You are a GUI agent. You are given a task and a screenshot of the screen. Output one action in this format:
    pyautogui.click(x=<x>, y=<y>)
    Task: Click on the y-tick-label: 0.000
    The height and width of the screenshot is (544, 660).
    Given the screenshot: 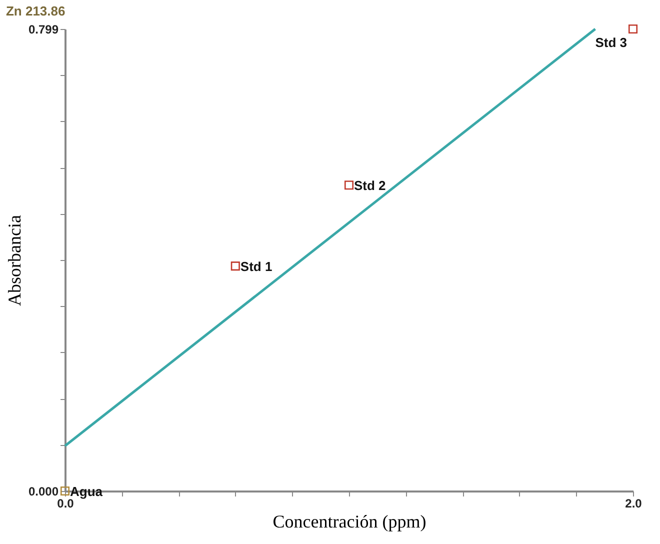 What is the action you would take?
    pyautogui.click(x=43, y=491)
    